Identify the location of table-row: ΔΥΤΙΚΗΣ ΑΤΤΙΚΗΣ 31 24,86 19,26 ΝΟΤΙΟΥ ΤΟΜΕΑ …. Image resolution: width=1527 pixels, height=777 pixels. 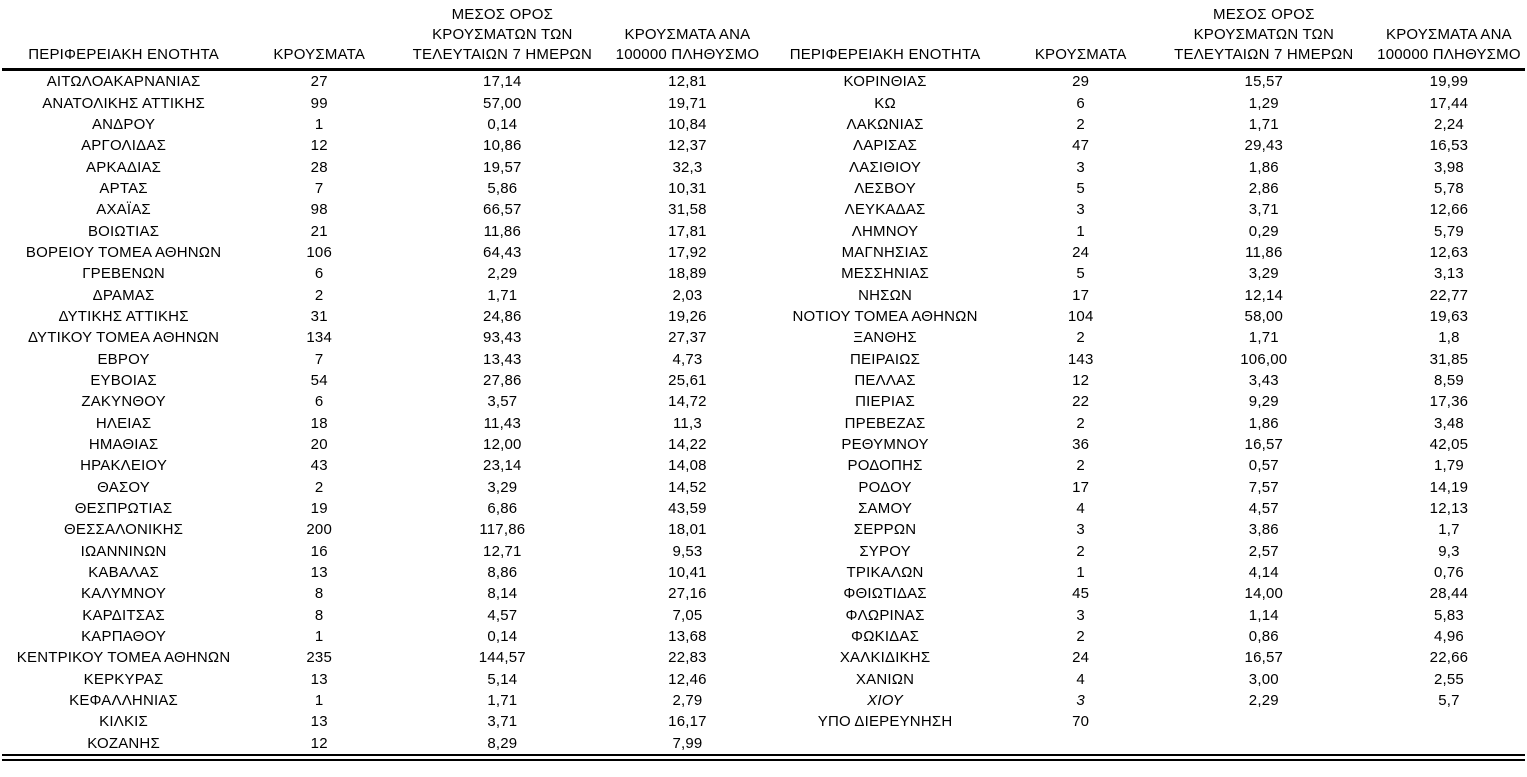
(763, 316).